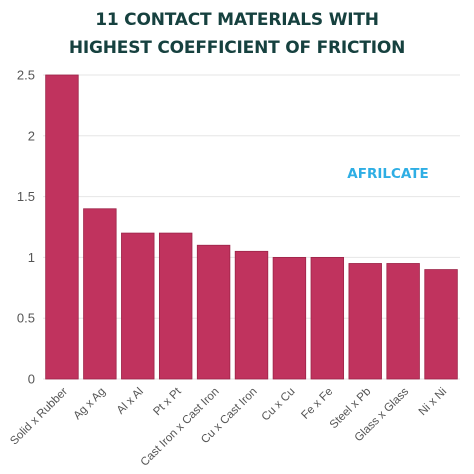 This screenshot has height=474, width=474. I want to click on y-tick-label: 0, so click(31, 379).